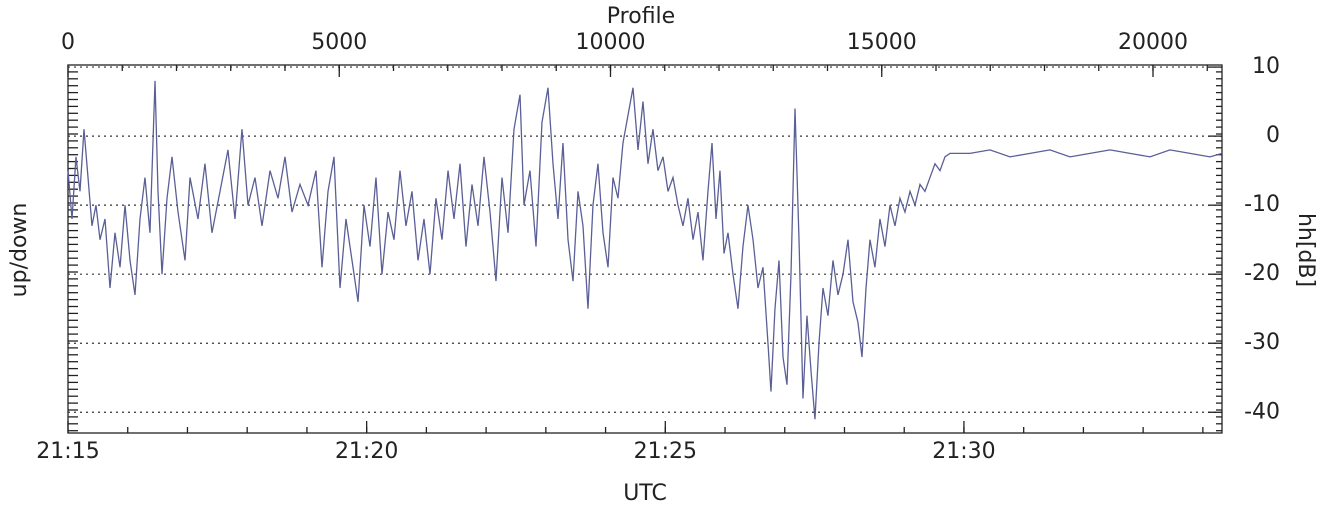  Describe the element at coordinates (1262, 411) in the screenshot. I see `y2-tick-label: -40` at that location.